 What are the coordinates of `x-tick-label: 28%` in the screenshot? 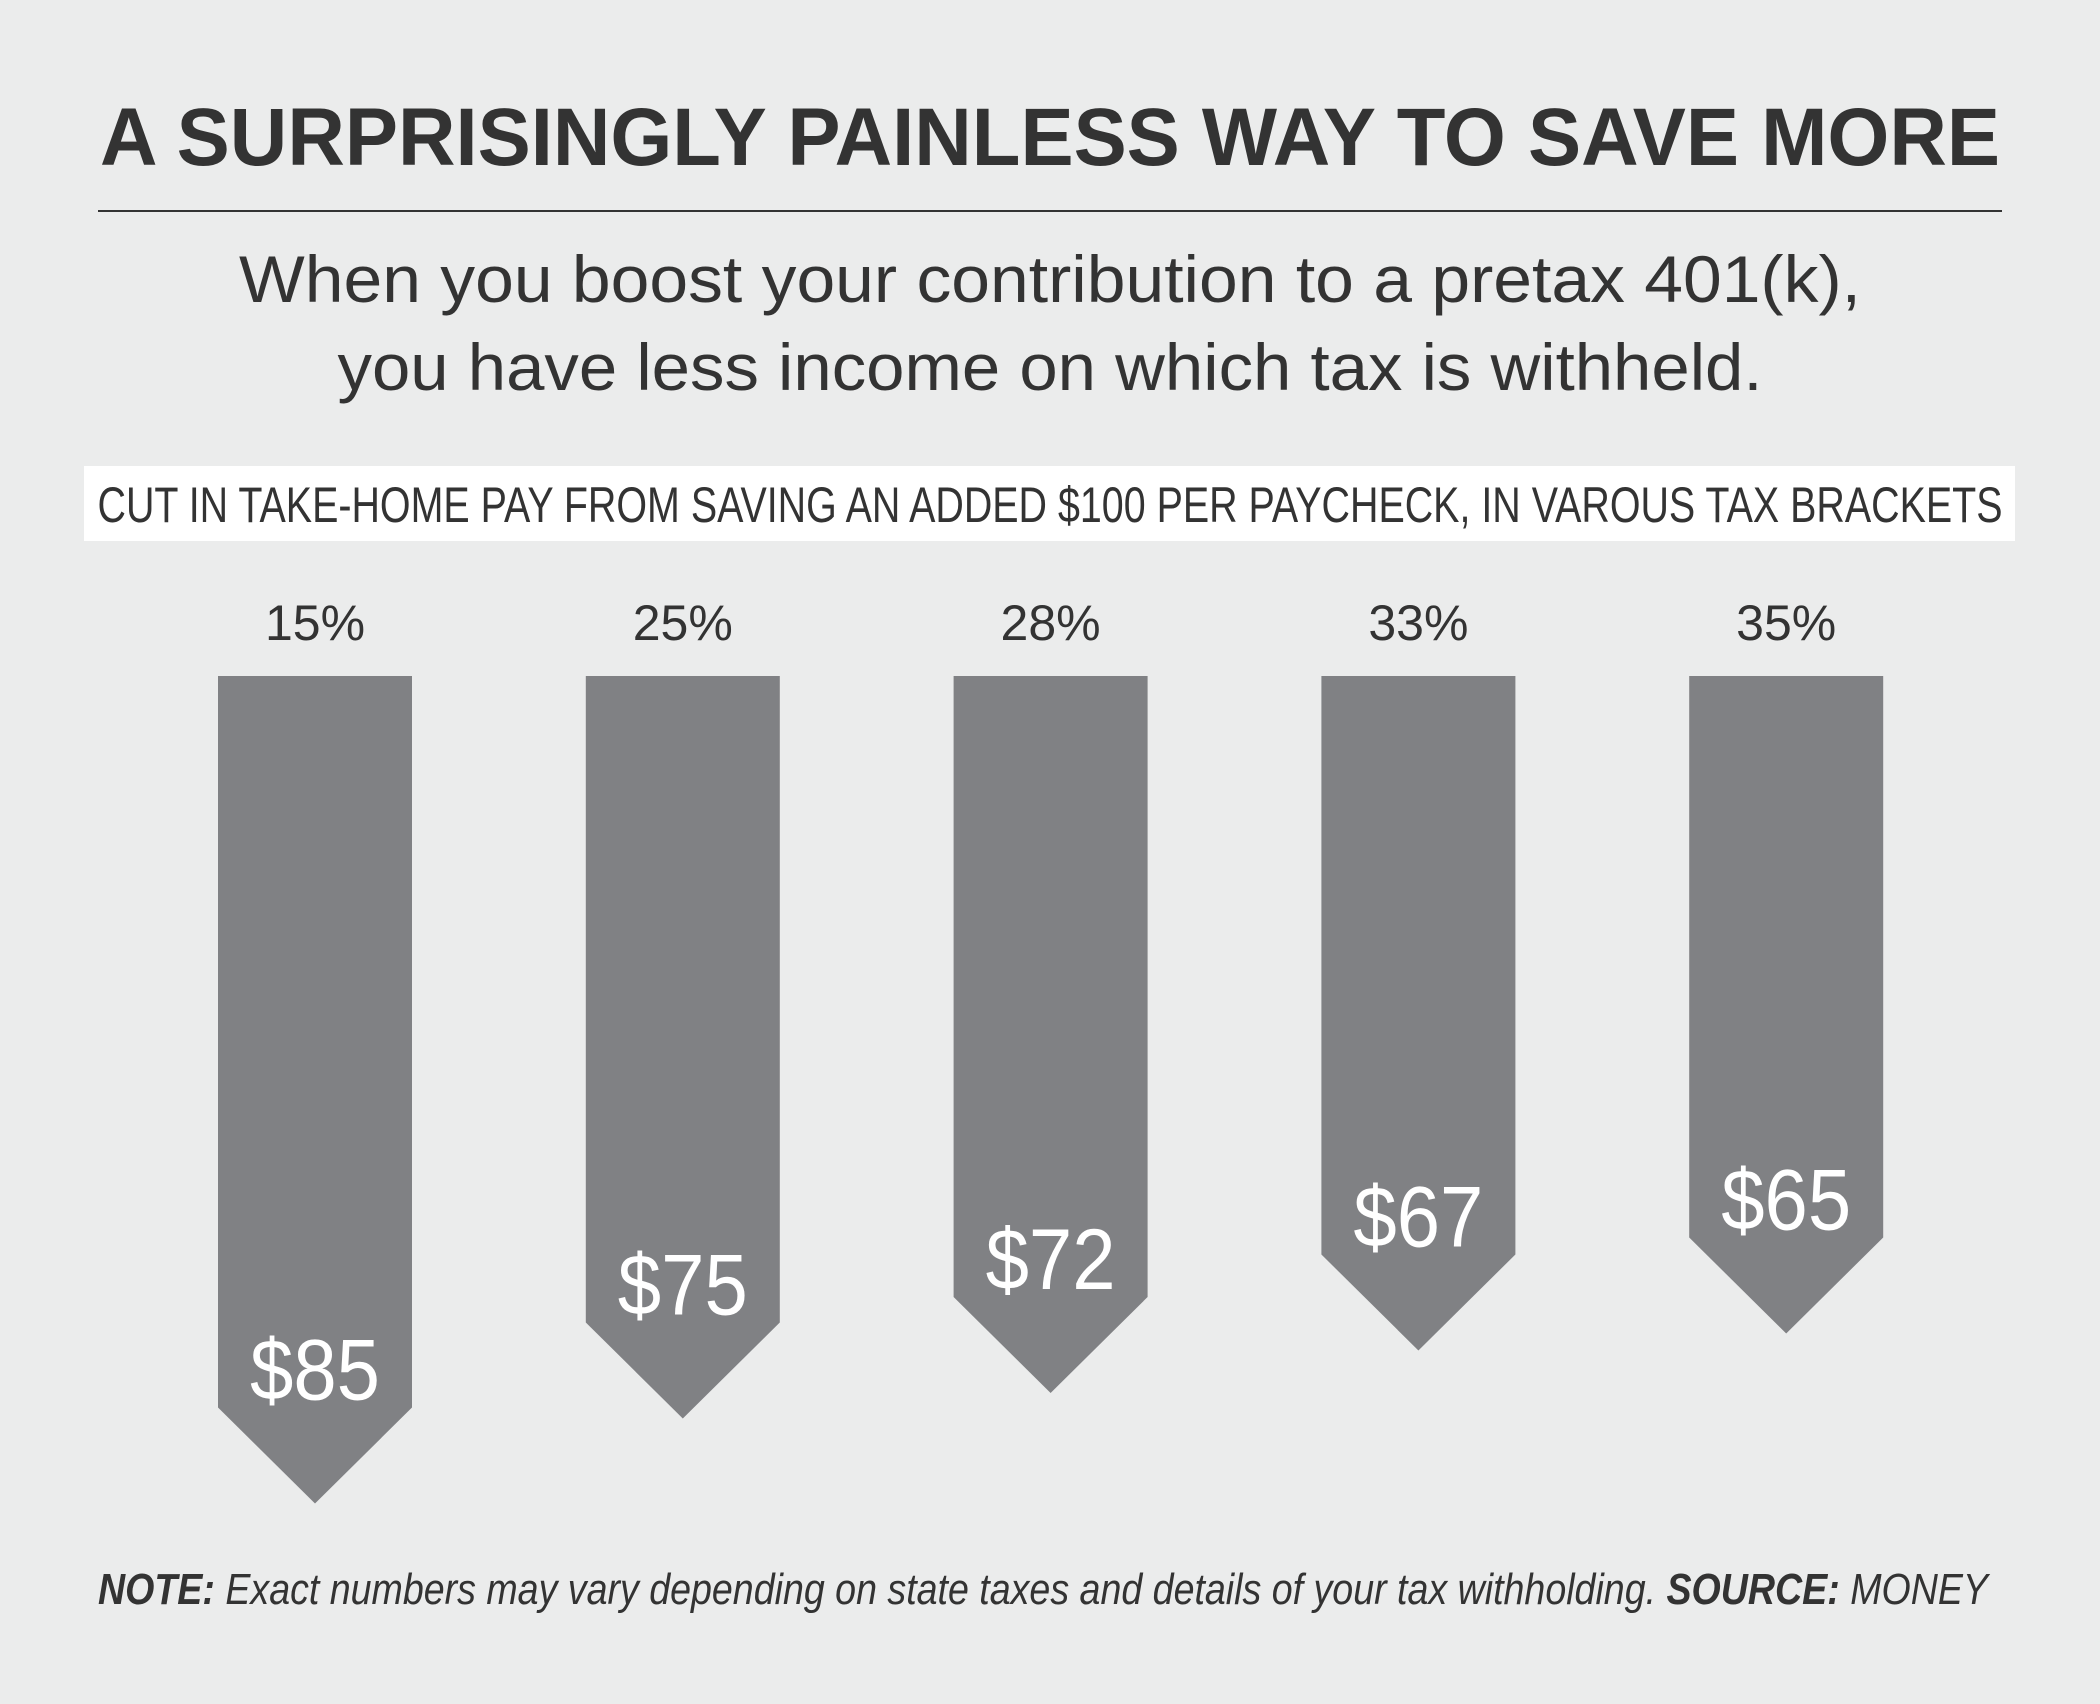 It's located at (1051, 623).